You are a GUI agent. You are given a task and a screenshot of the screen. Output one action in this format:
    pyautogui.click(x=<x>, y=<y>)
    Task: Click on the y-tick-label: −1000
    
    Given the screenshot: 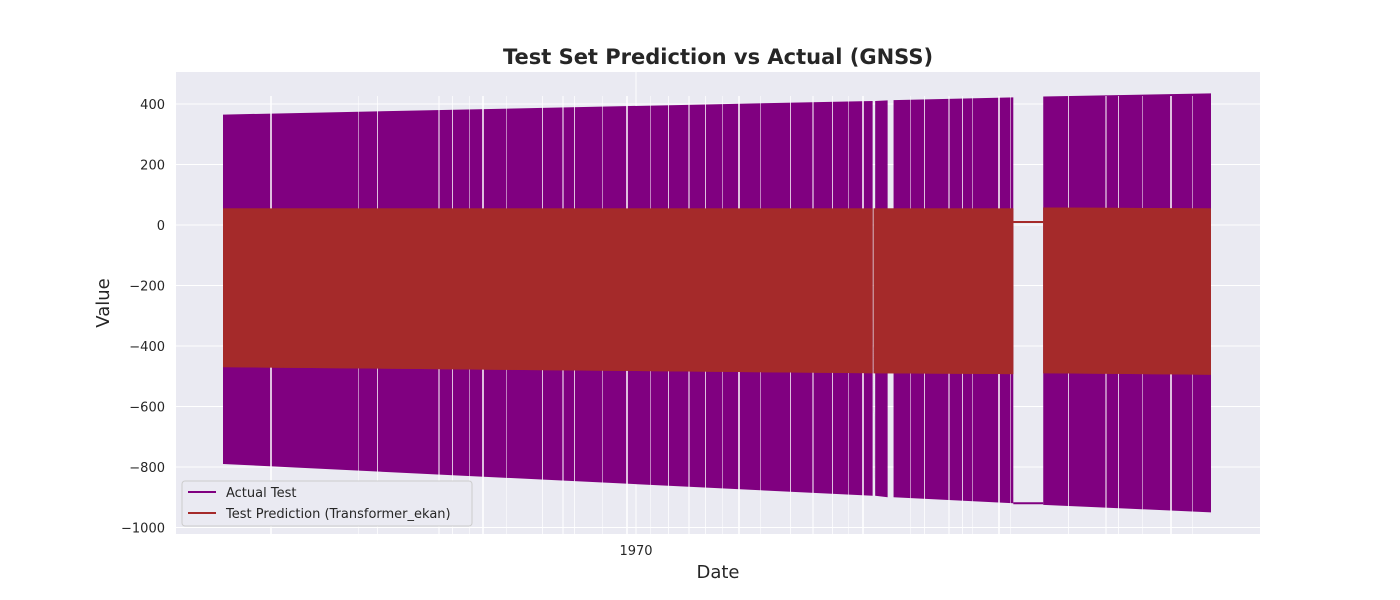 What is the action you would take?
    pyautogui.click(x=143, y=529)
    